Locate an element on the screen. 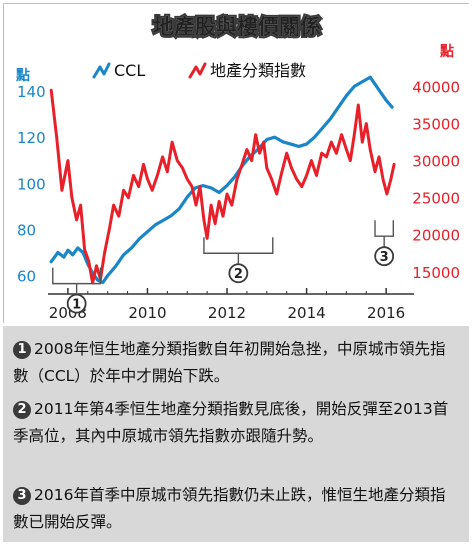  x-tick-label: 2014 is located at coordinates (306, 313).